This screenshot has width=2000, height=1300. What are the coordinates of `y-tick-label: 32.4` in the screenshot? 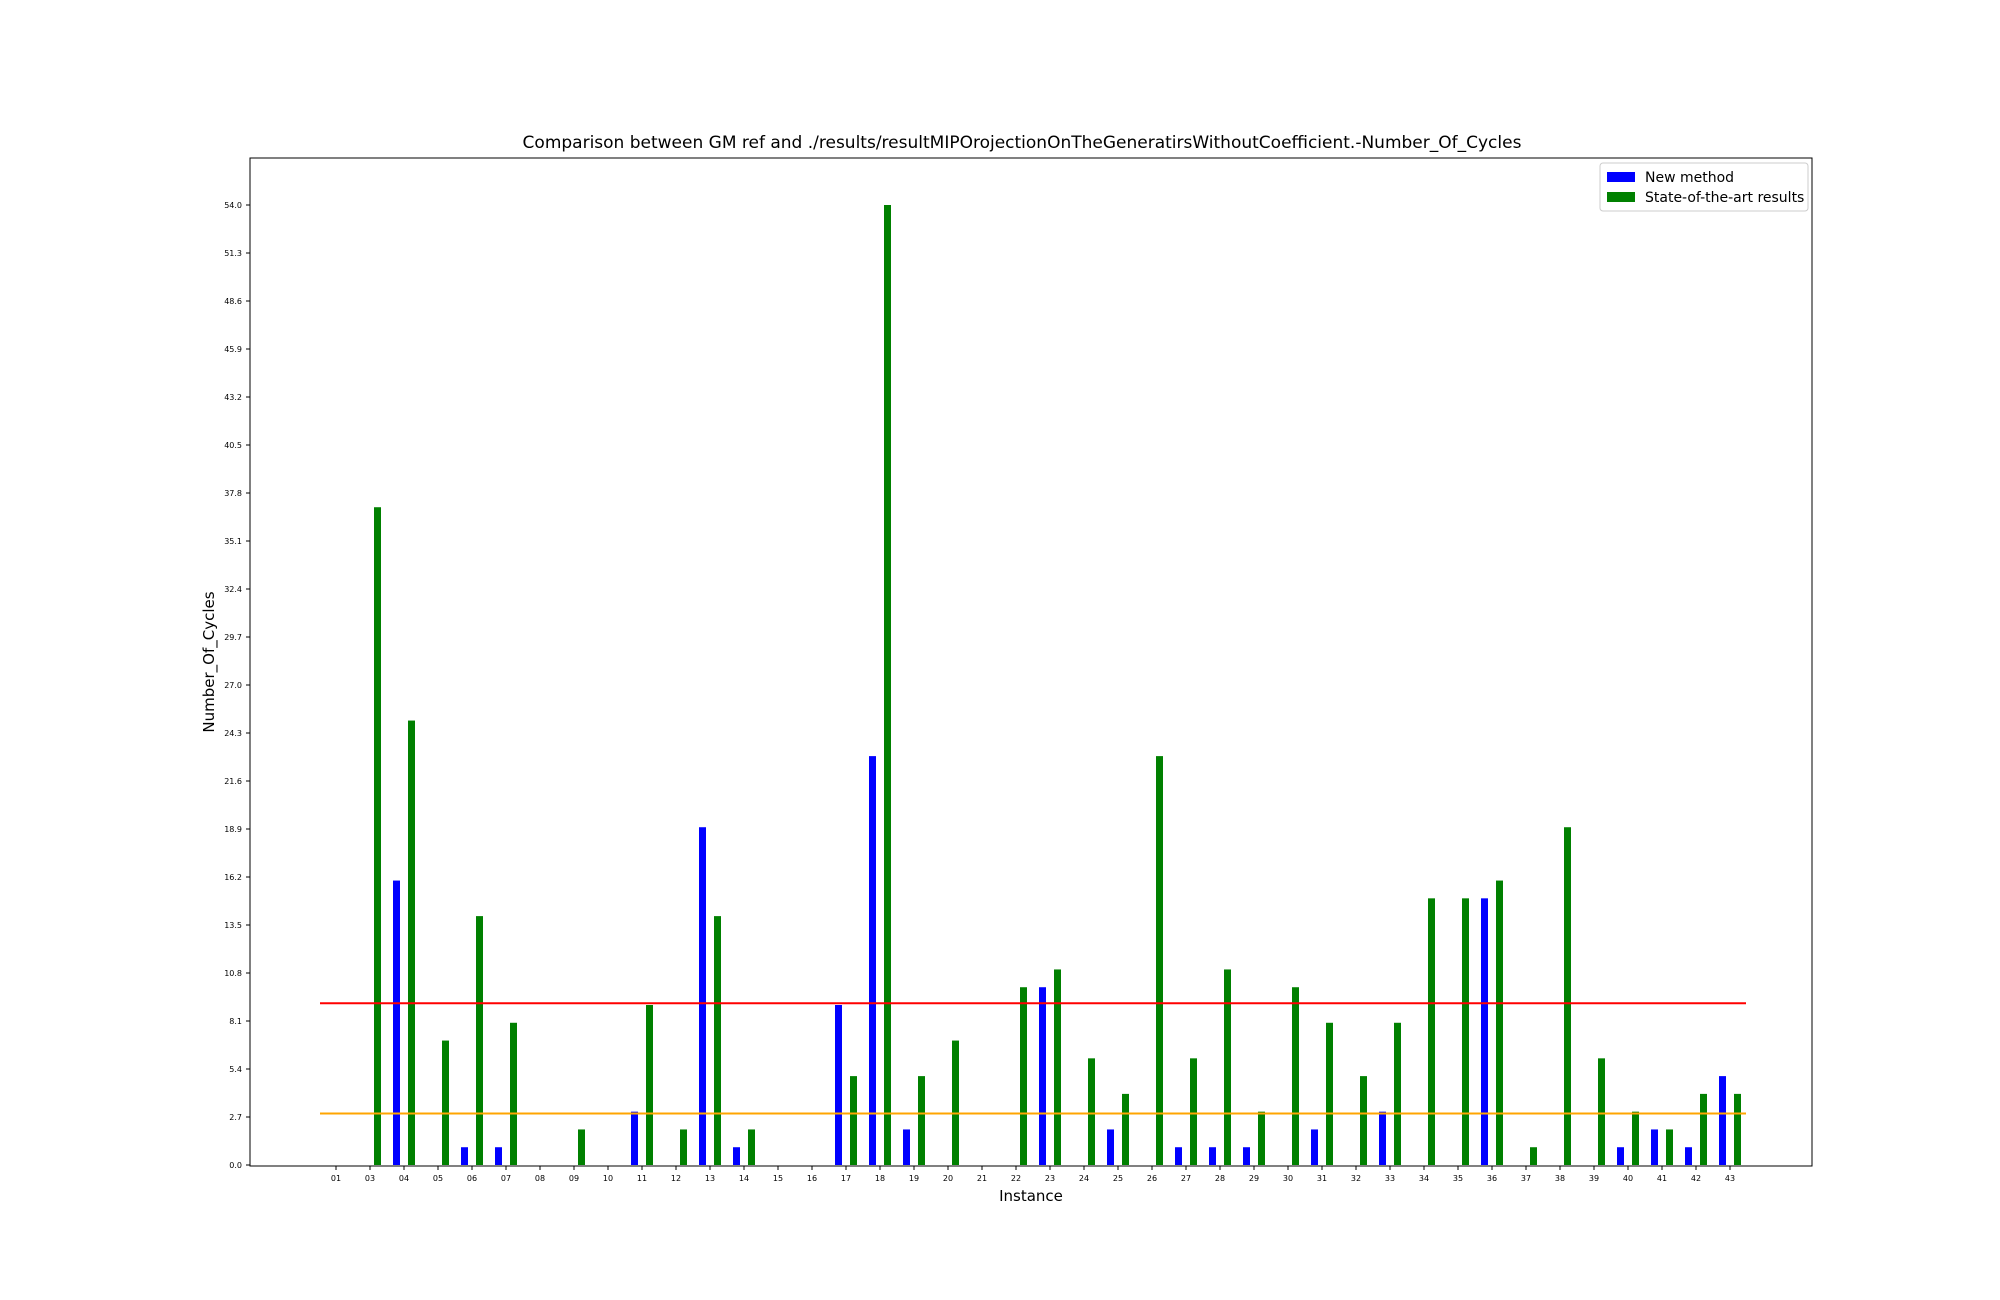 It's located at (233, 589).